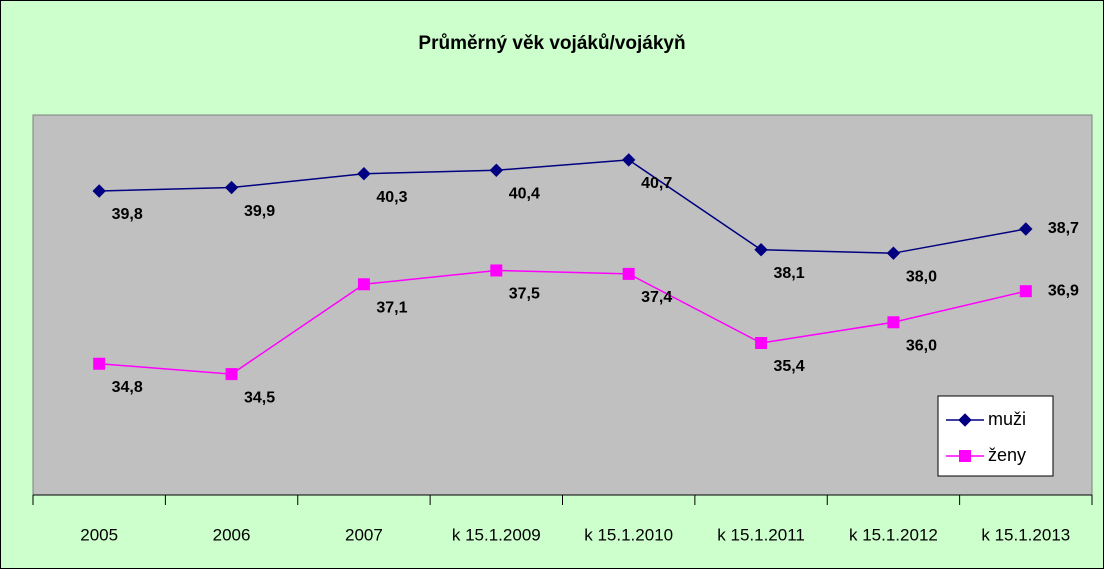 The height and width of the screenshot is (569, 1104). I want to click on data-label: 37,4, so click(656, 297).